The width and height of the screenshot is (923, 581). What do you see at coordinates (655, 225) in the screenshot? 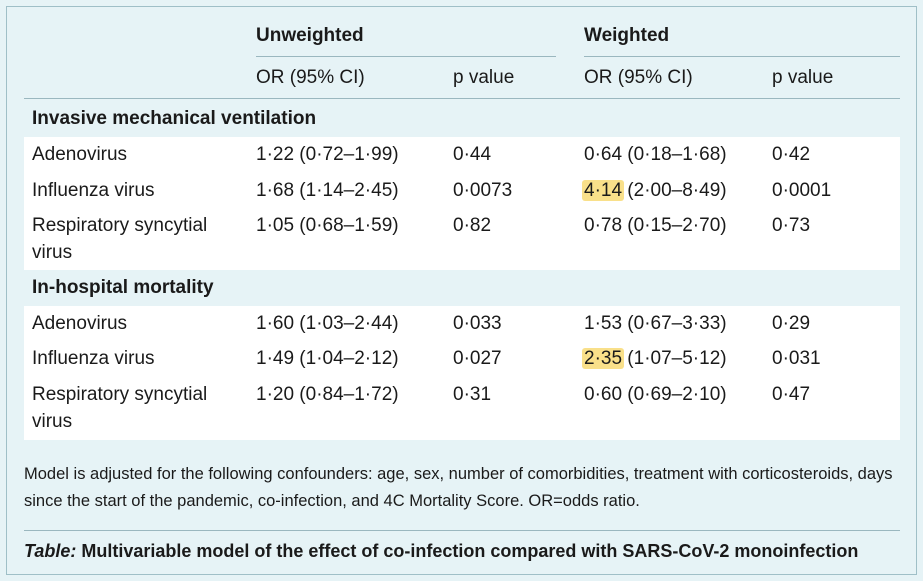
I see `or-weighted: 0·78 (0·15–2·70)` at bounding box center [655, 225].